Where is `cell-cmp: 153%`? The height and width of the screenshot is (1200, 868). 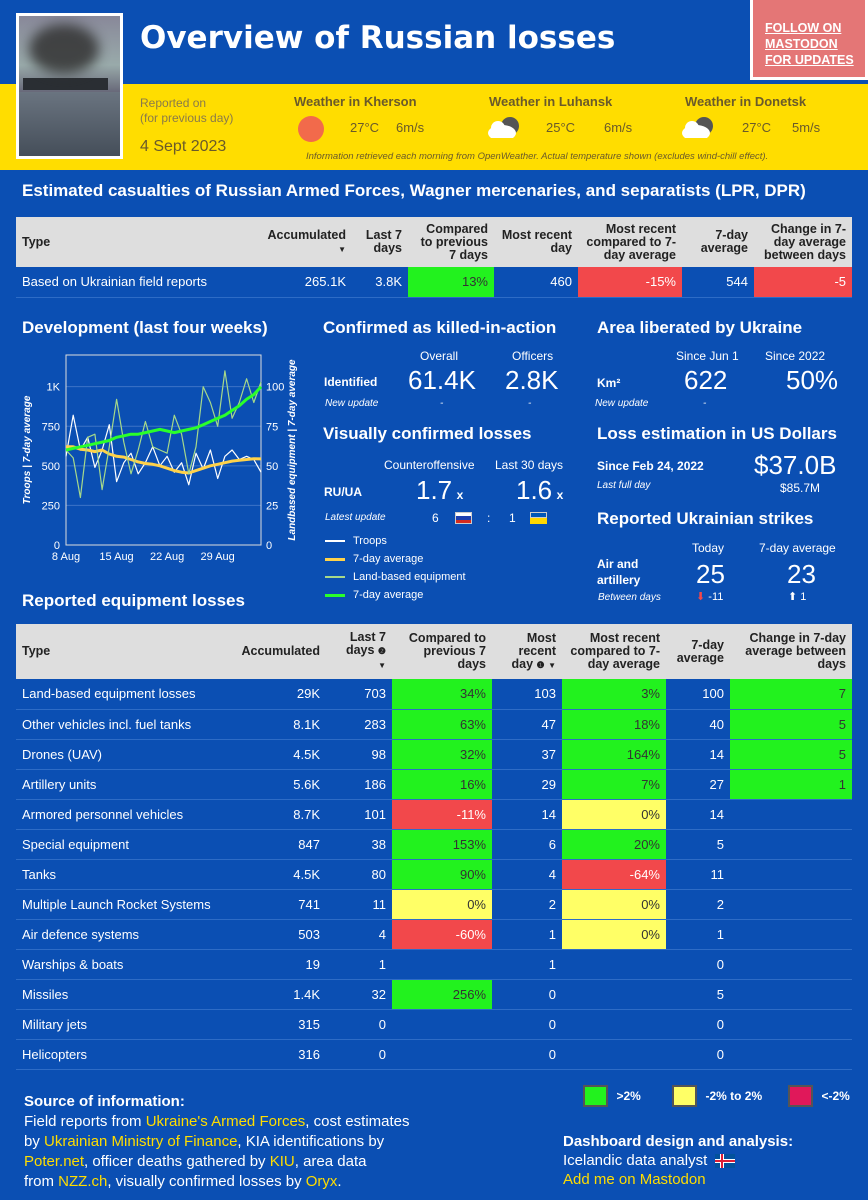
cell-cmp: 153% is located at coordinates (442, 844).